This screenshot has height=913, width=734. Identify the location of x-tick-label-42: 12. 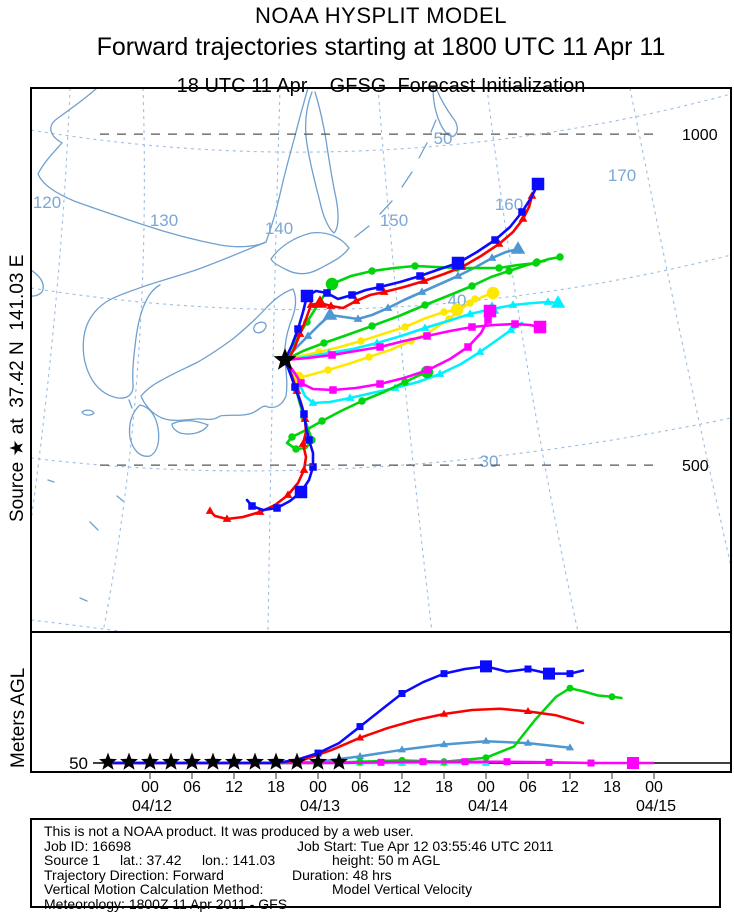
(402, 787).